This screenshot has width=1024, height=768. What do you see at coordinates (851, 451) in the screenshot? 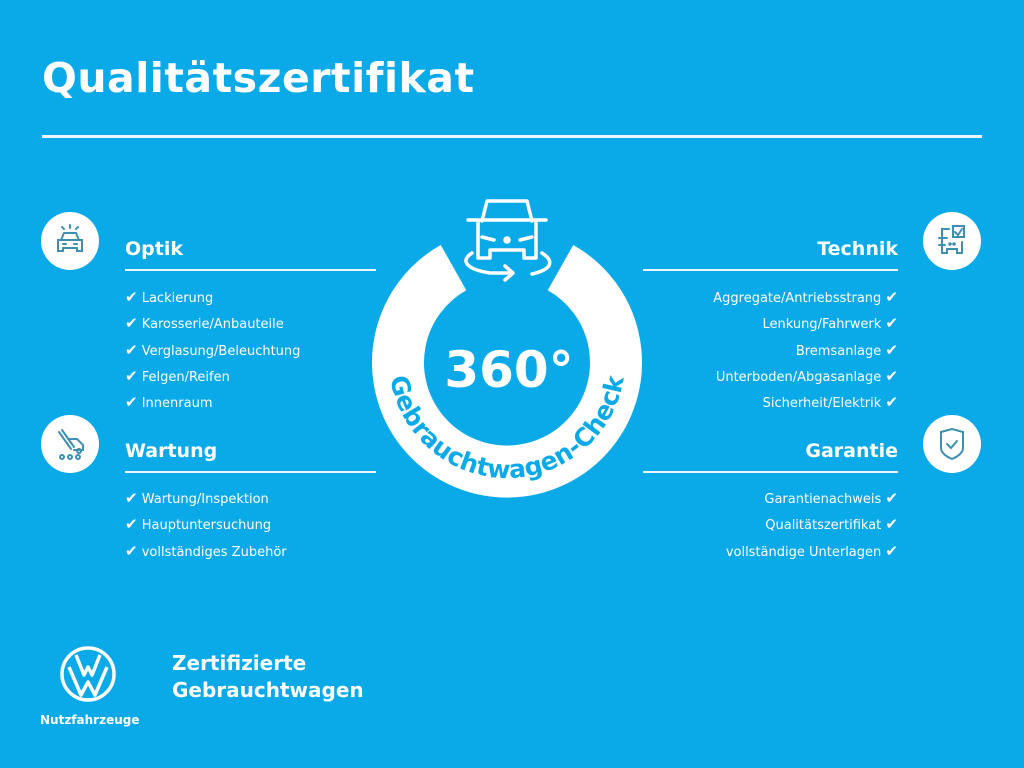
I see `section-heading-garantie: Garantie` at bounding box center [851, 451].